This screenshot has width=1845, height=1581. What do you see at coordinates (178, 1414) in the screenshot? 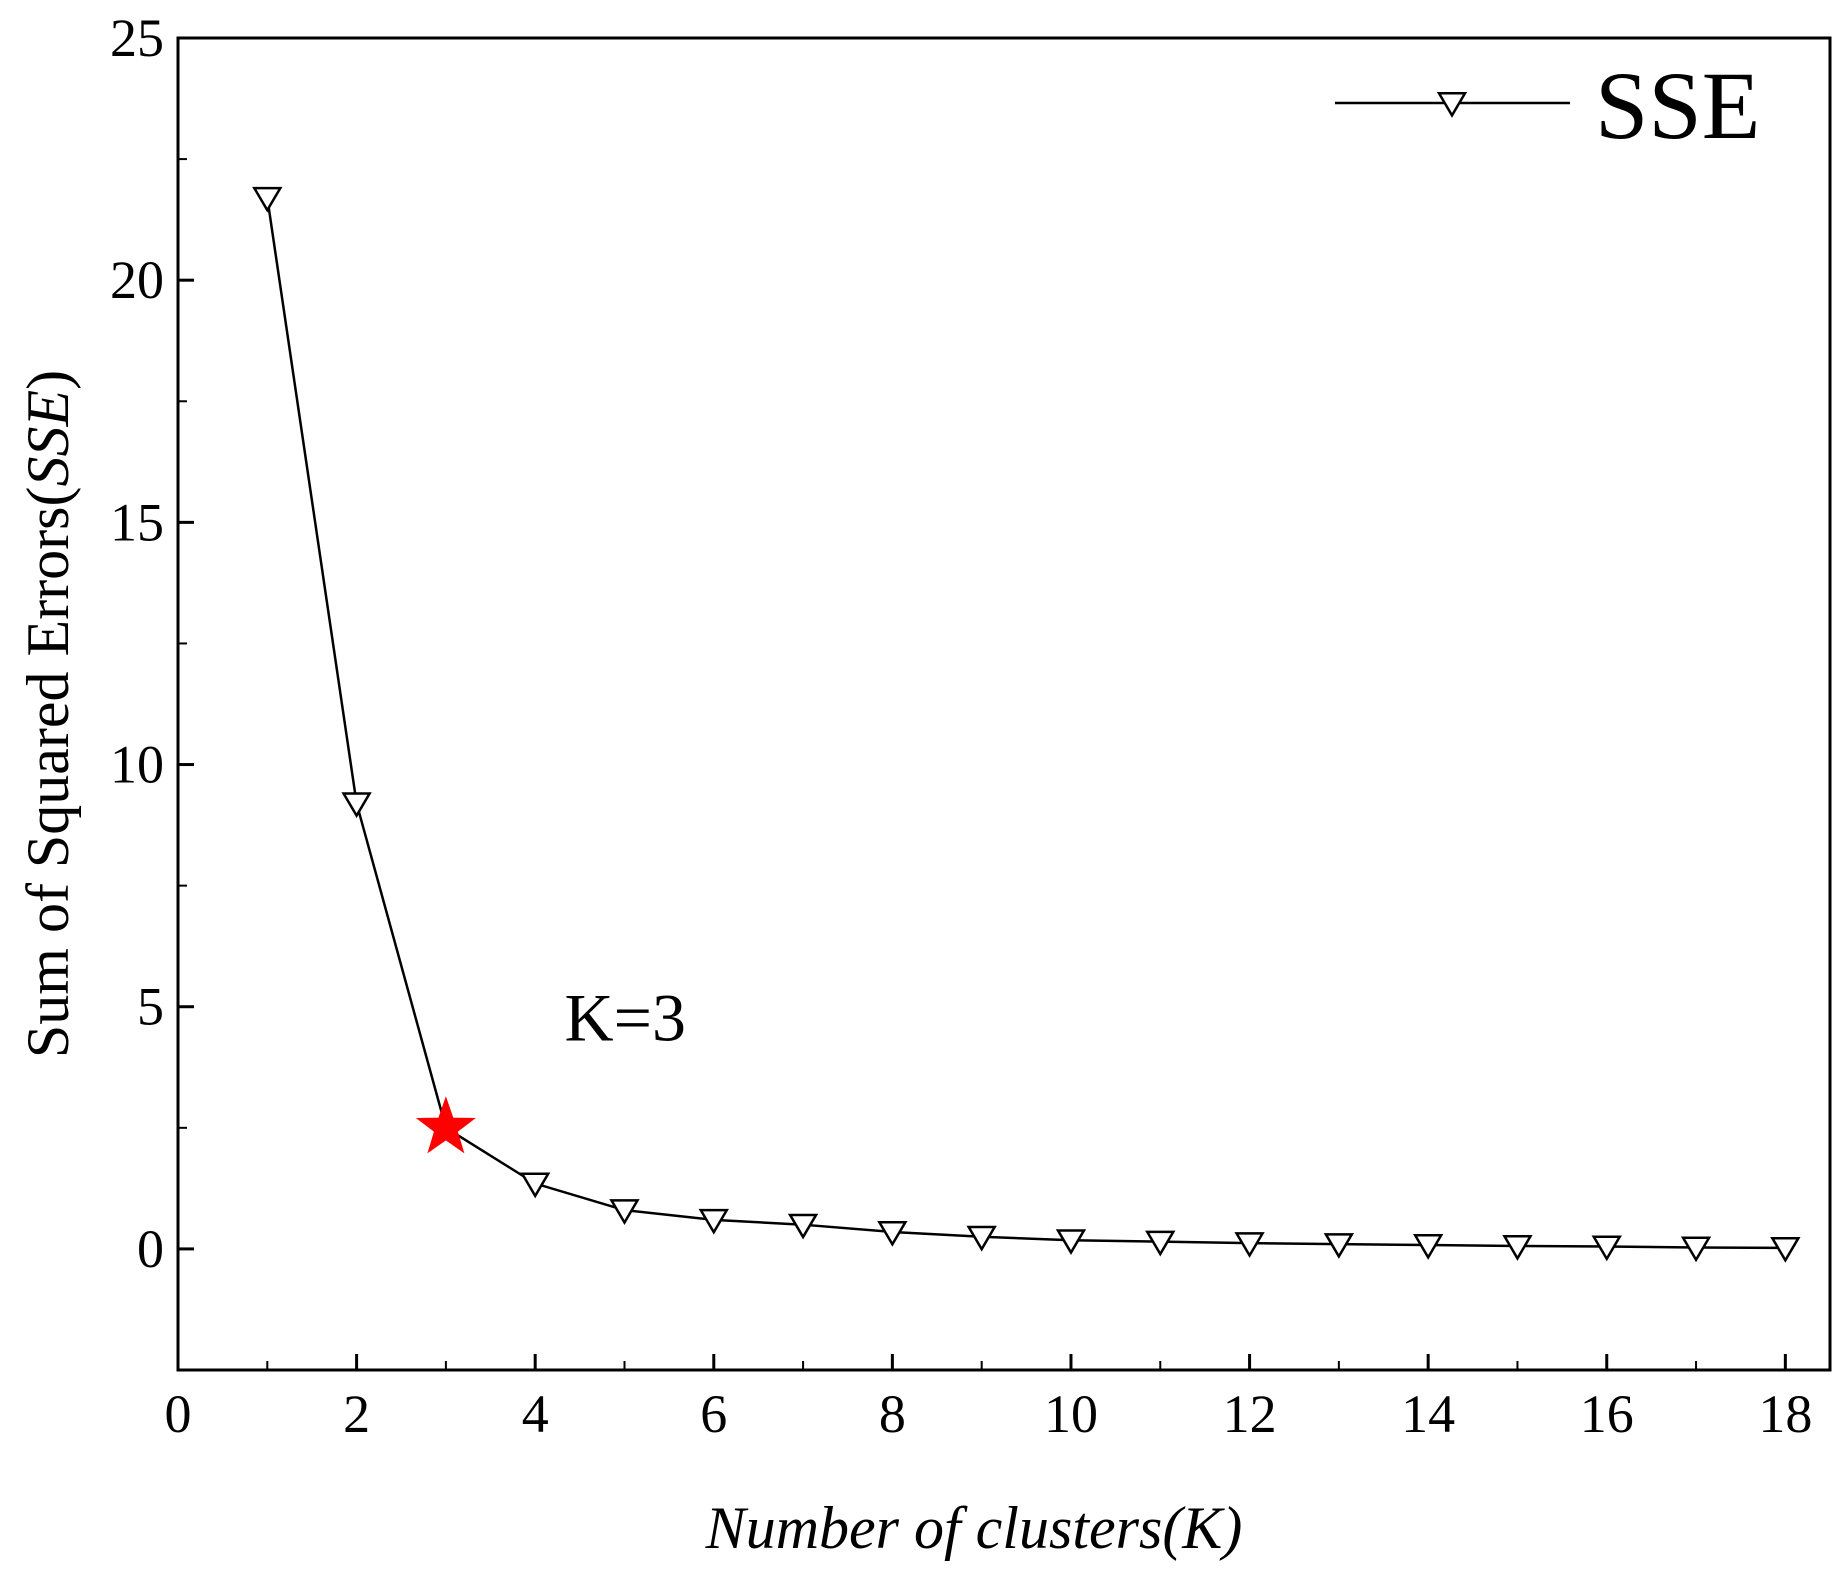
I see `x-tick-label: 0` at bounding box center [178, 1414].